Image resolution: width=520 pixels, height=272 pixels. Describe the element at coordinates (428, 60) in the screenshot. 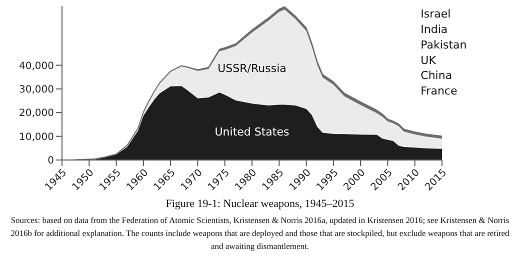

I see `annotation: UK` at that location.